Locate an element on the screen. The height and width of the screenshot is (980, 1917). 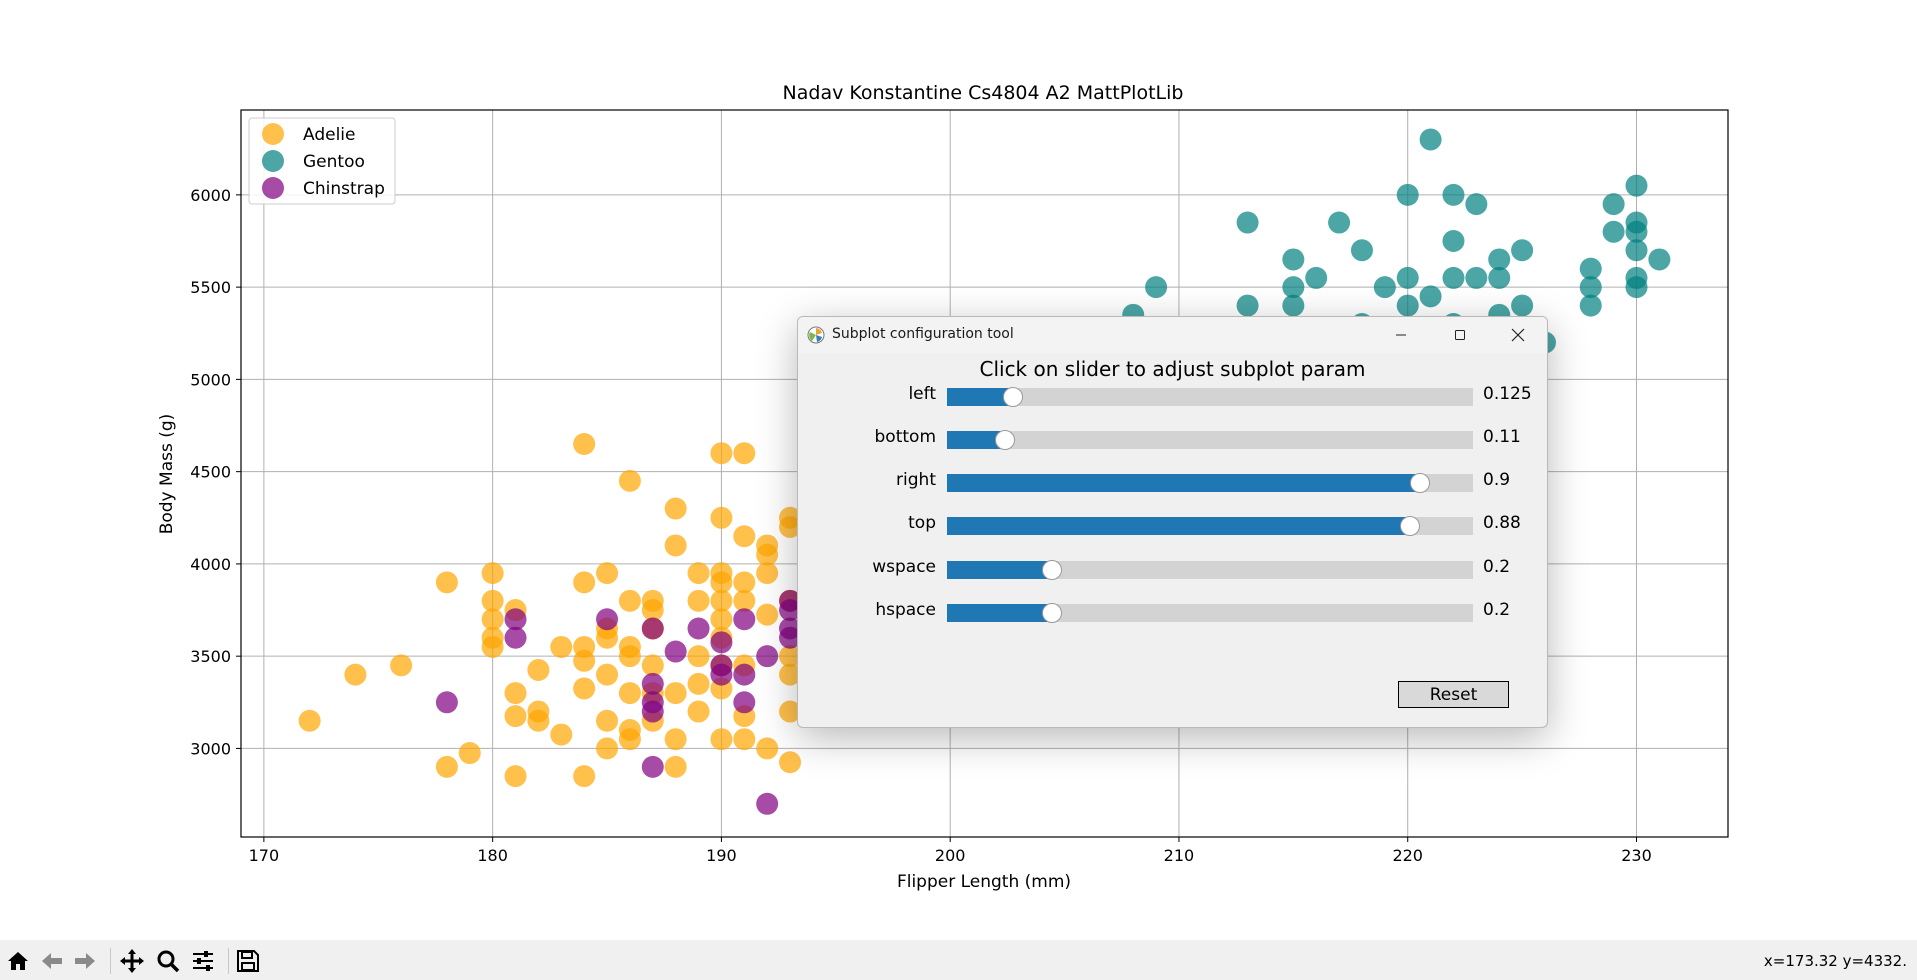
reset-button: Reset is located at coordinates (1453, 694).